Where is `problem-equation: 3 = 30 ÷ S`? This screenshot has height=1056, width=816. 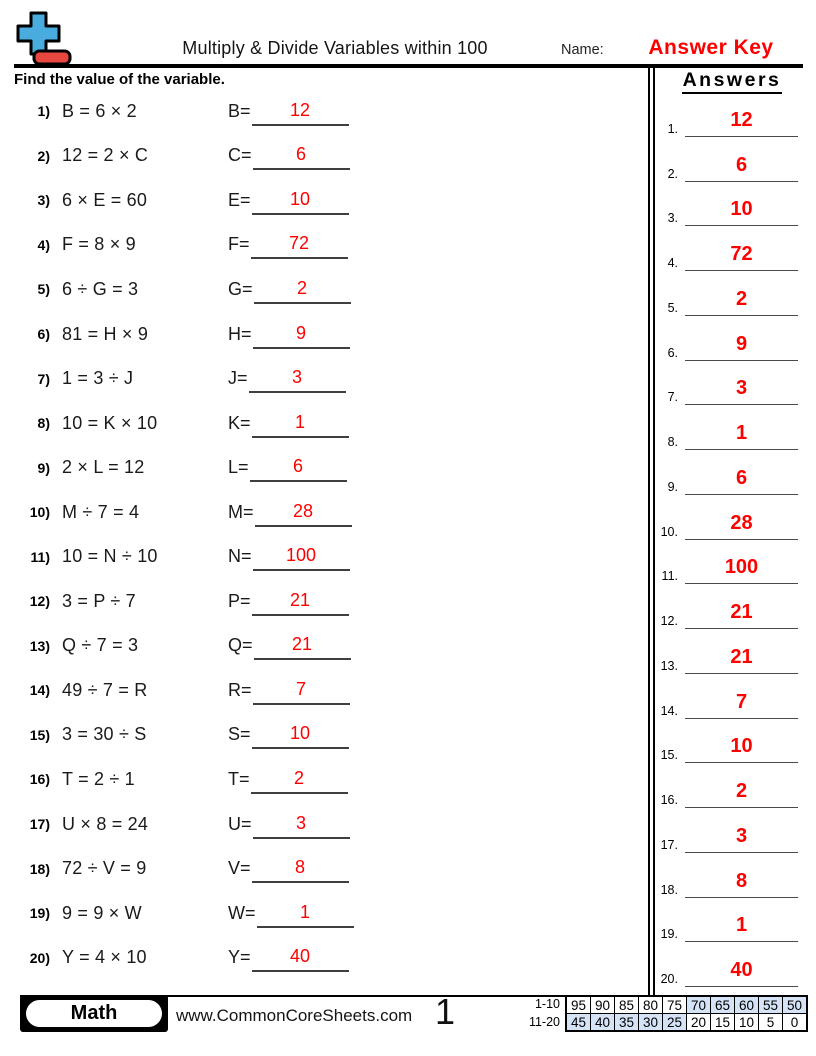
problem-equation: 3 = 30 ÷ S is located at coordinates (104, 734).